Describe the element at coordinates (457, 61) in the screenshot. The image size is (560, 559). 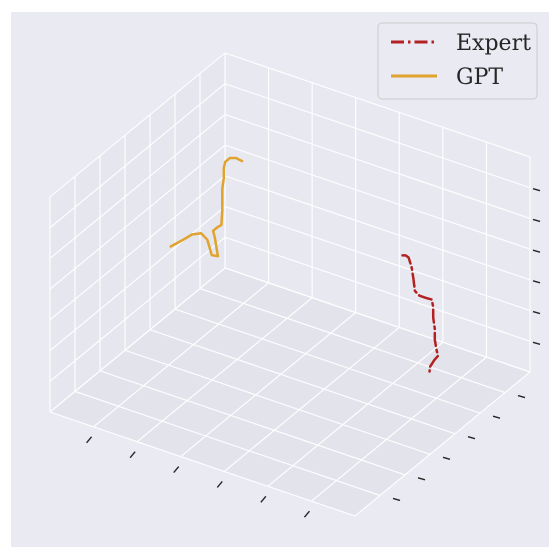
I see `legend: Expert GPT` at that location.